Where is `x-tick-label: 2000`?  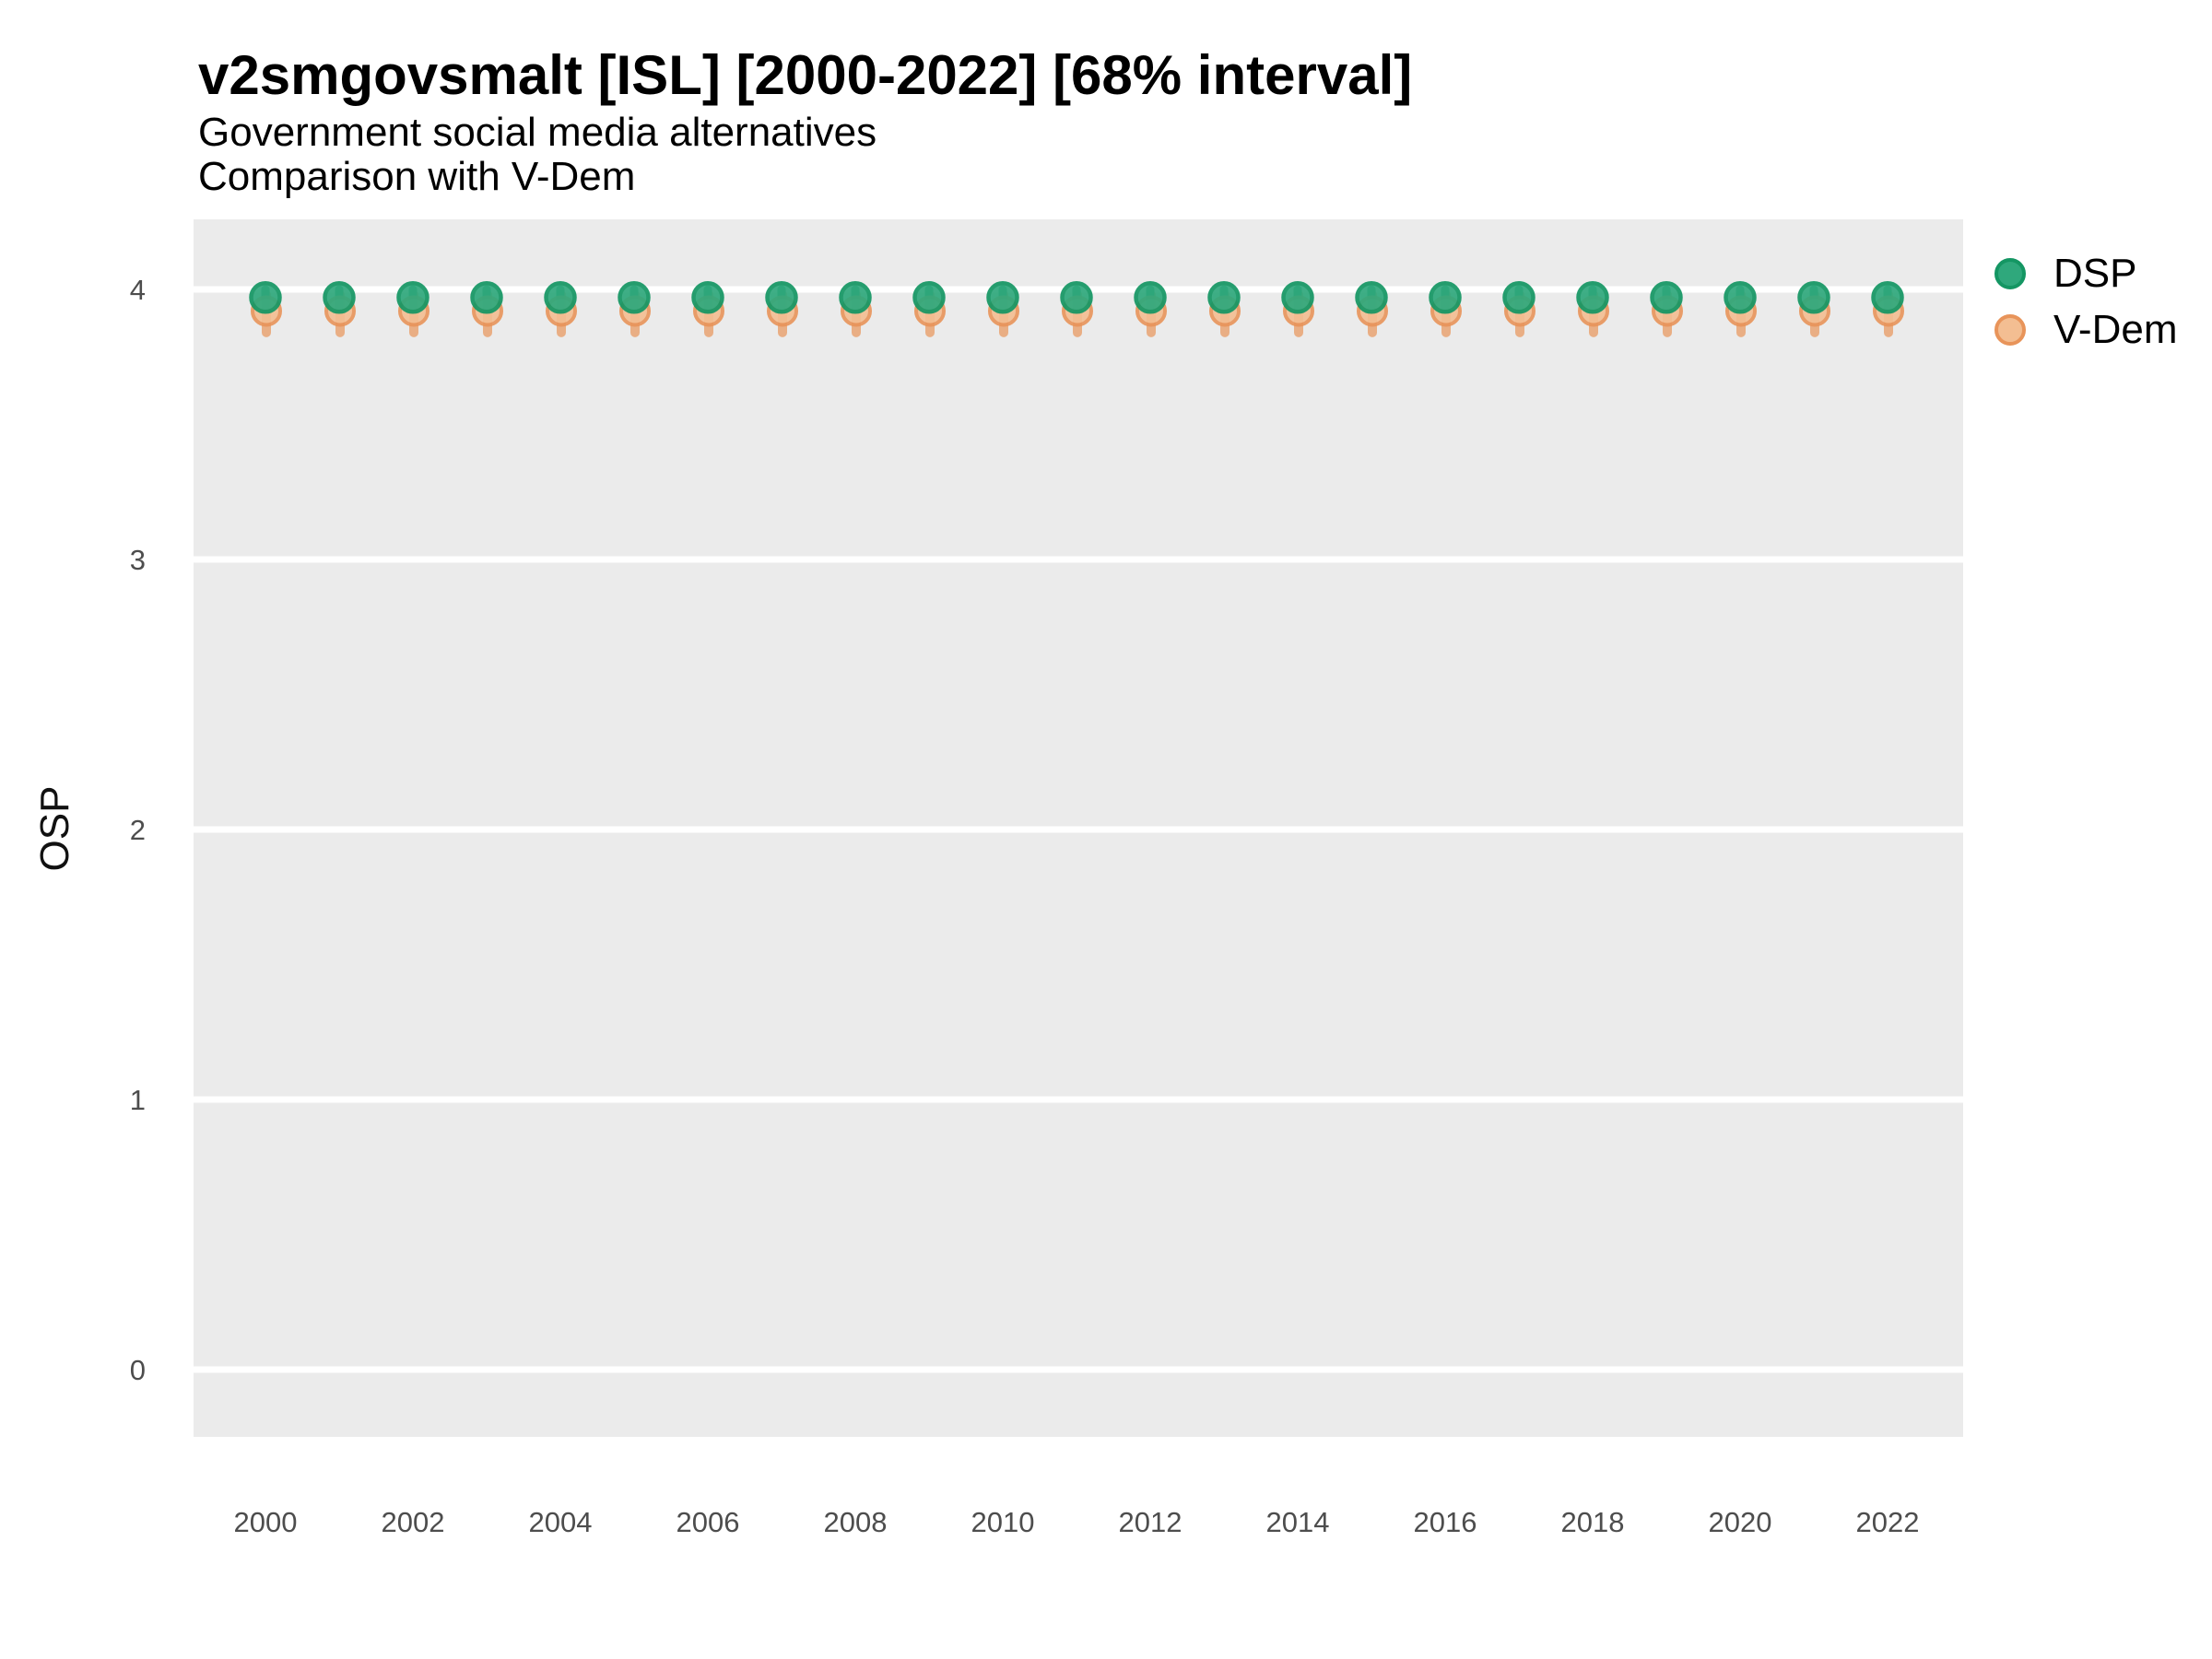 x-tick-label: 2000 is located at coordinates (266, 1522).